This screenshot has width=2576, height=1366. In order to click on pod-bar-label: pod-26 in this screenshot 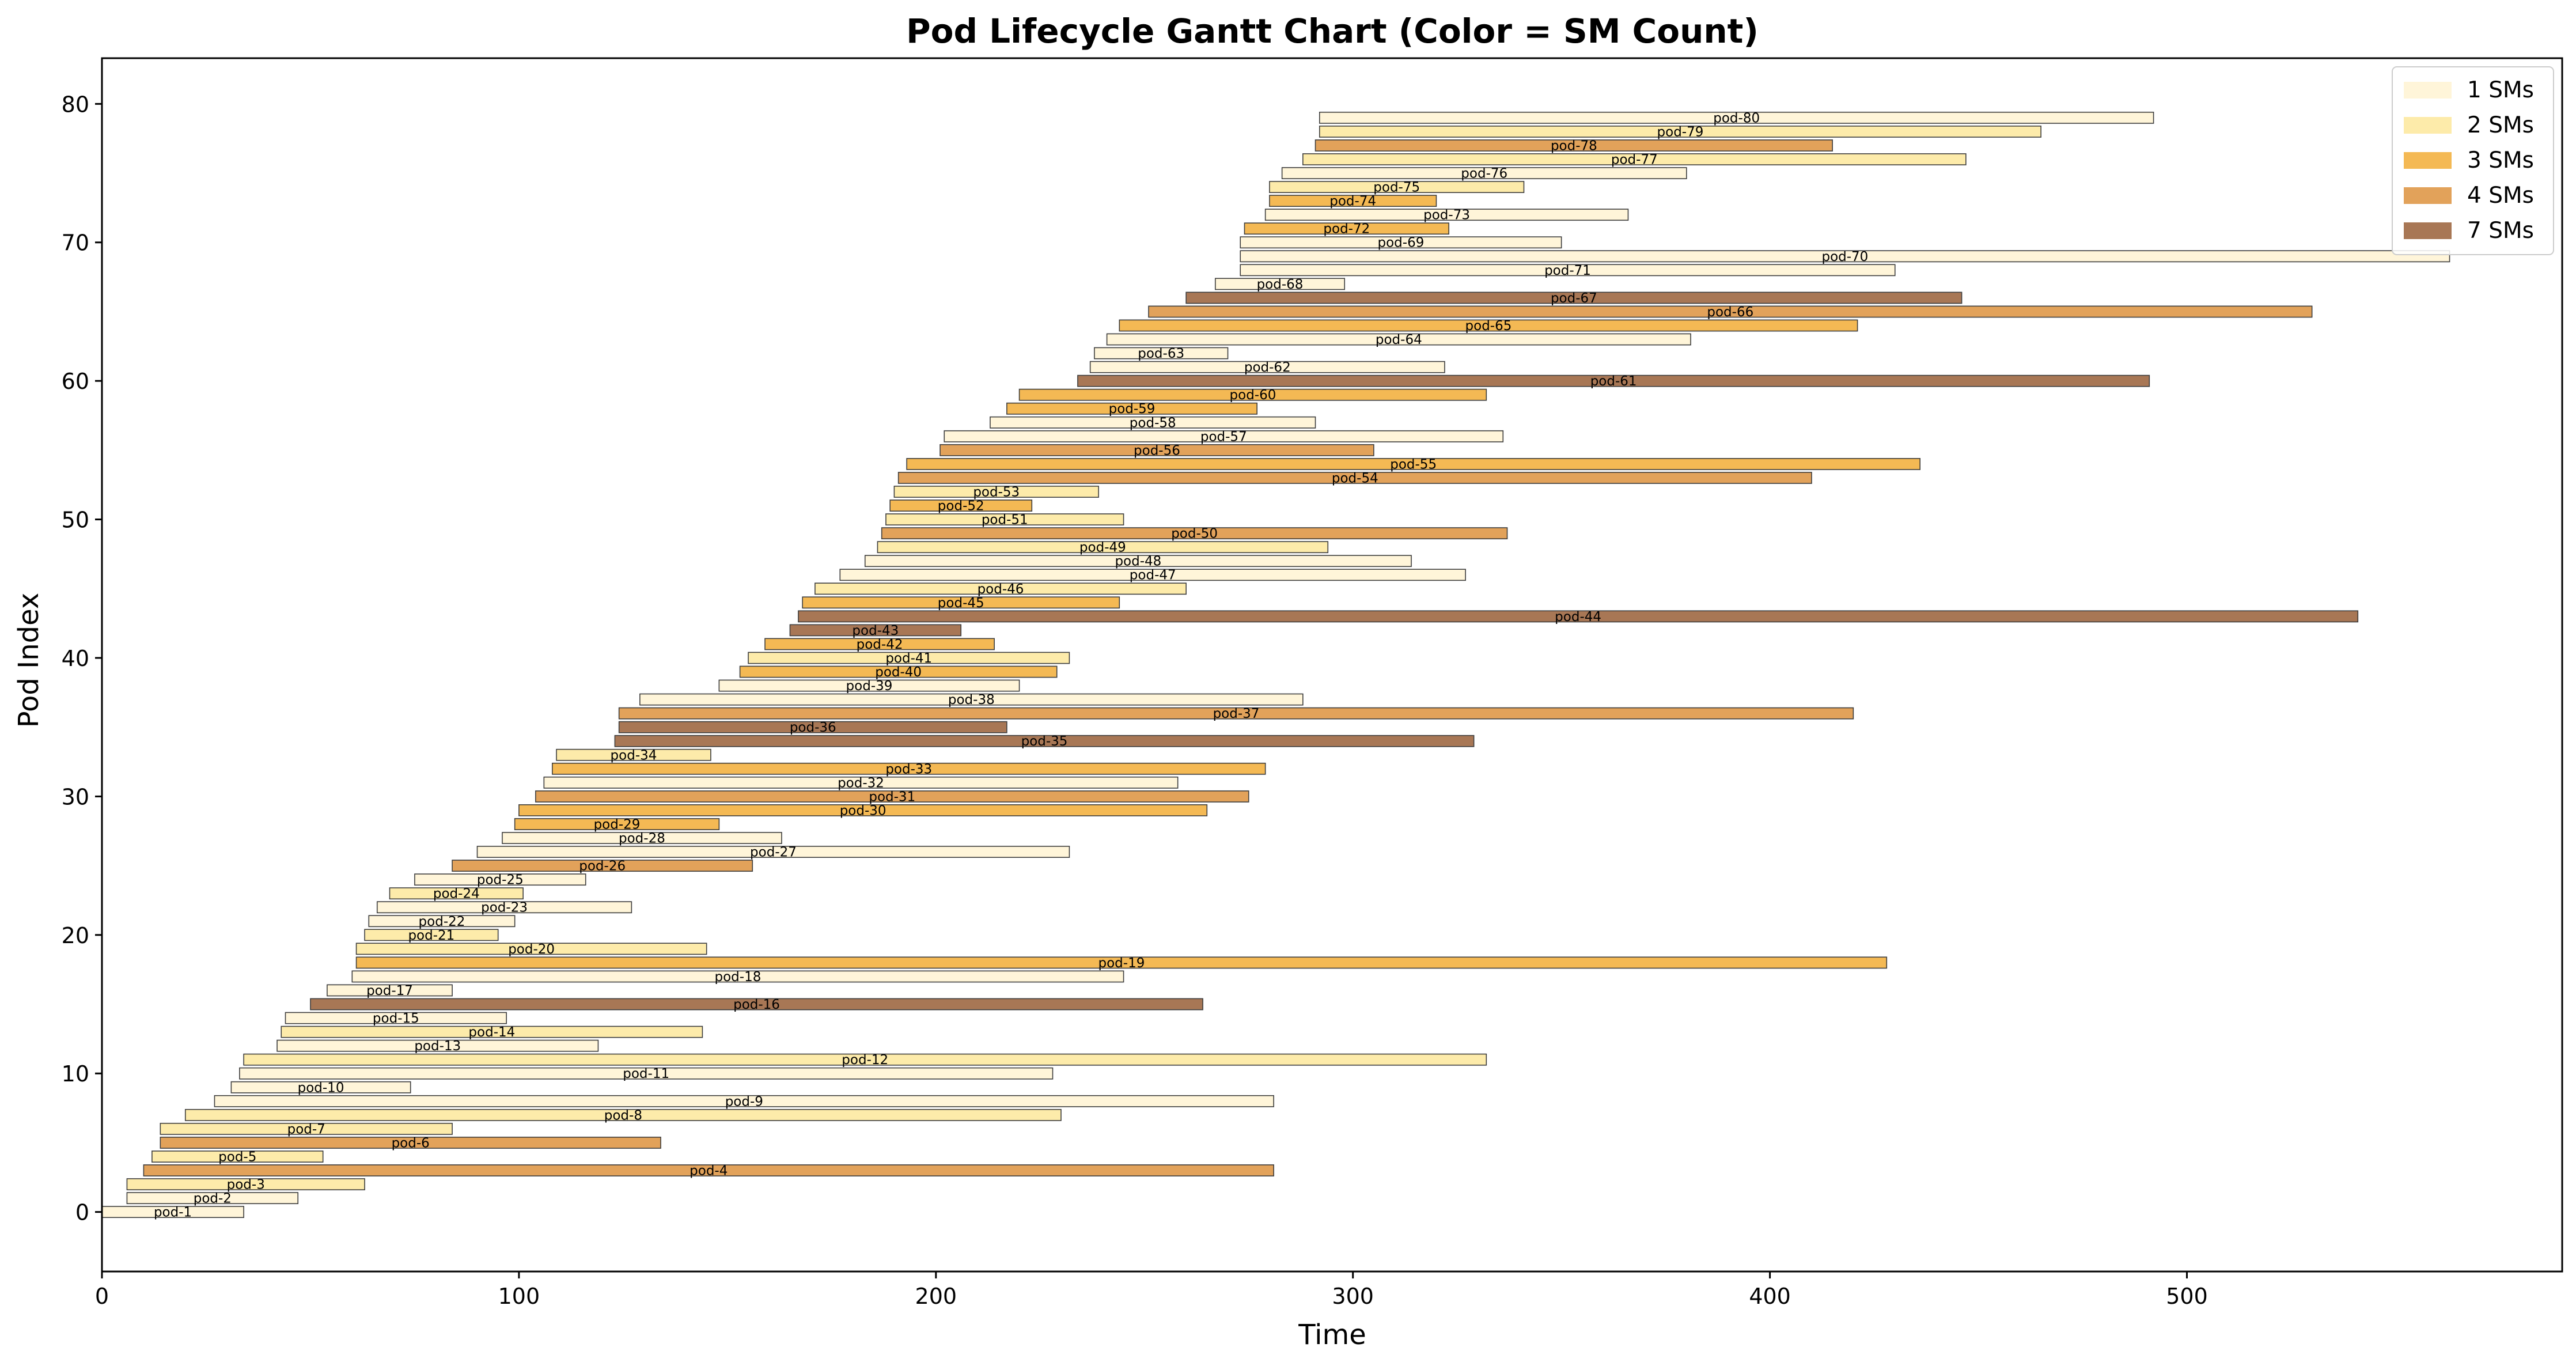, I will do `click(602, 866)`.